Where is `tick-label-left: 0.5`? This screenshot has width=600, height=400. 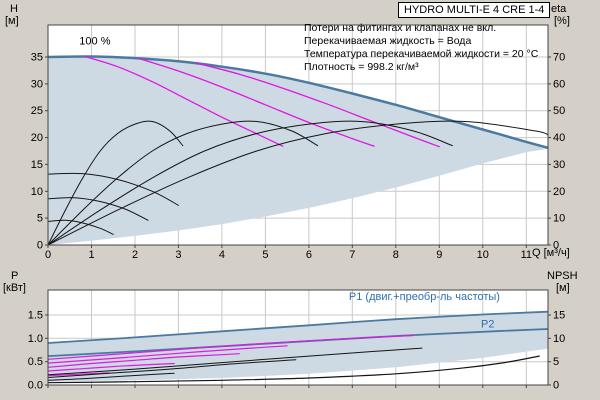 tick-label-left: 0.5 is located at coordinates (35, 362).